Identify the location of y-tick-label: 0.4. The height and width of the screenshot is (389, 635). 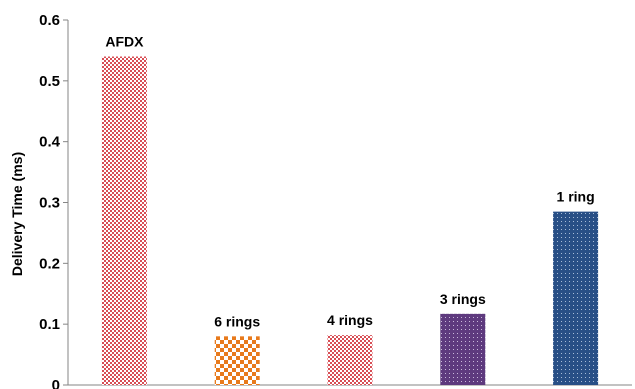
(50, 142).